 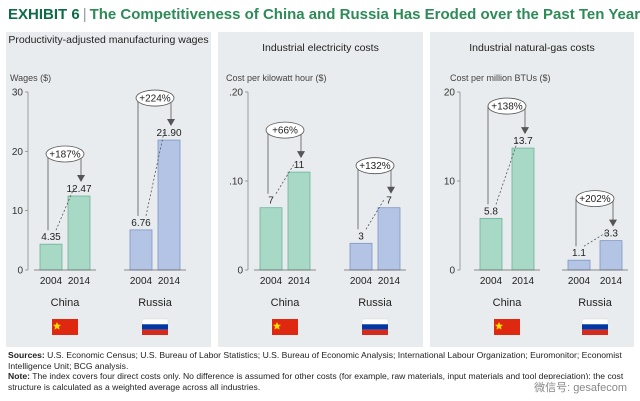 What do you see at coordinates (579, 265) in the screenshot?
I see `gas-bar-russia-2004` at bounding box center [579, 265].